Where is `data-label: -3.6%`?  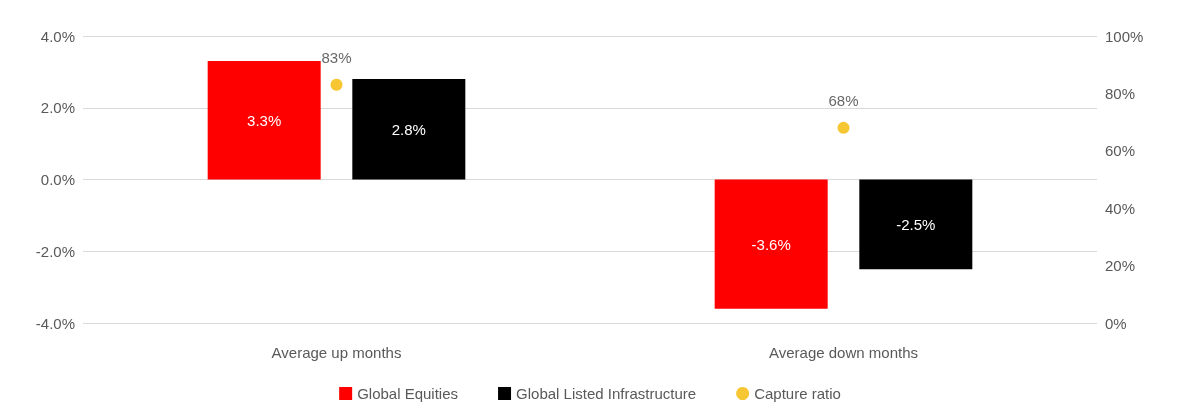 data-label: -3.6% is located at coordinates (771, 244).